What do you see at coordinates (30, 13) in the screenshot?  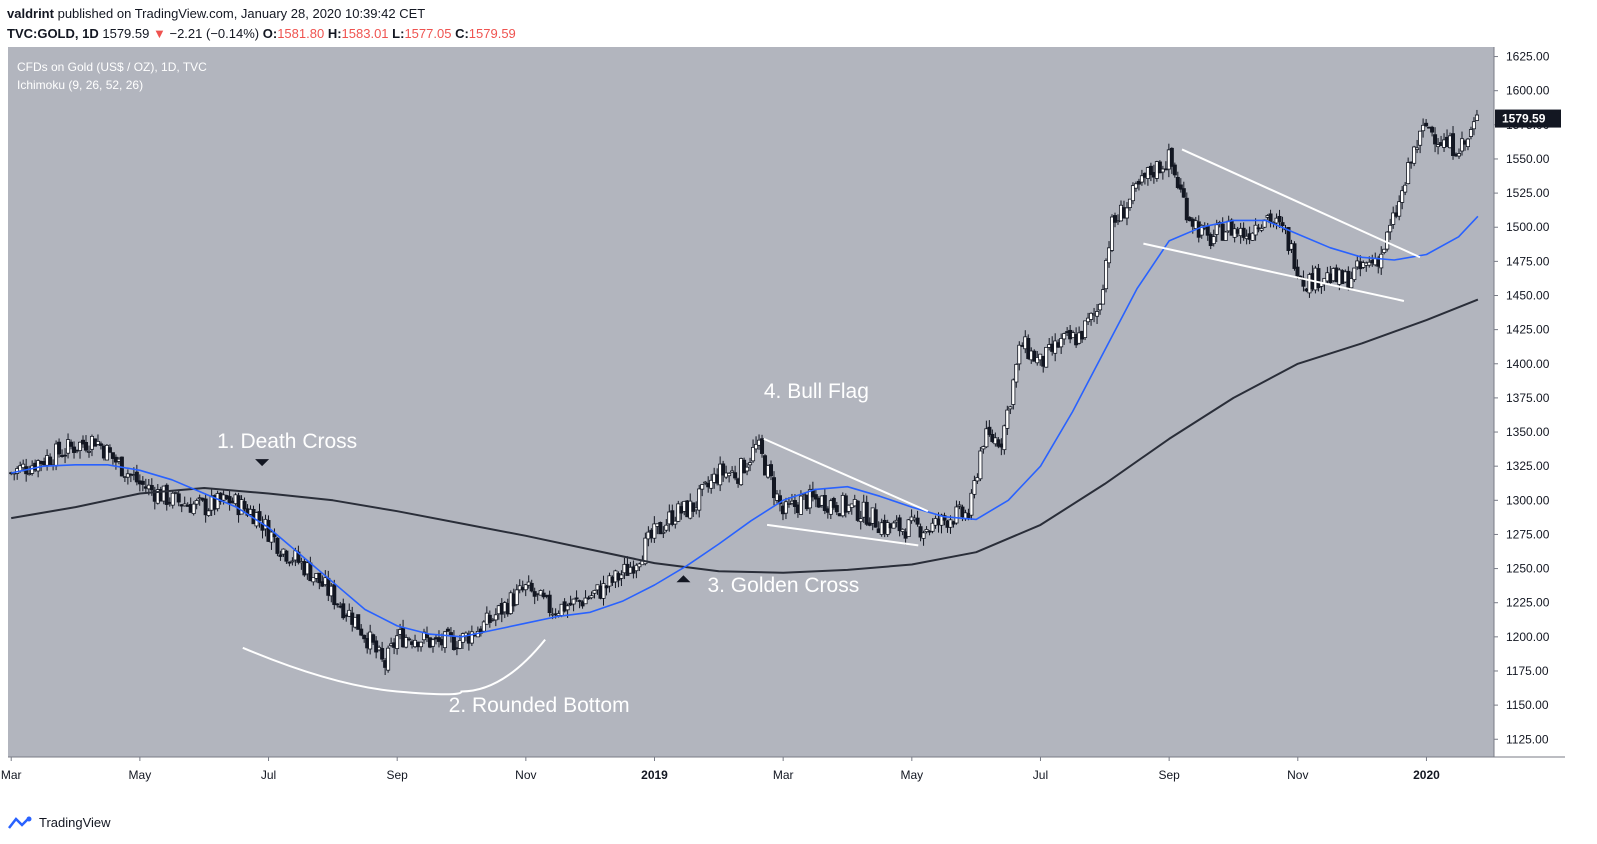 I see `author-name: valdrint` at bounding box center [30, 13].